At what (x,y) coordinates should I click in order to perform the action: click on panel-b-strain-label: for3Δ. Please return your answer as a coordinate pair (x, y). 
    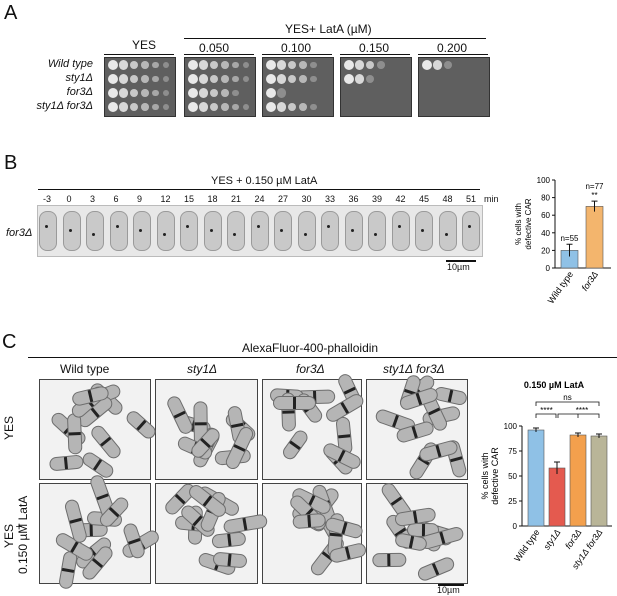
    Looking at the image, I should click on (19, 233).